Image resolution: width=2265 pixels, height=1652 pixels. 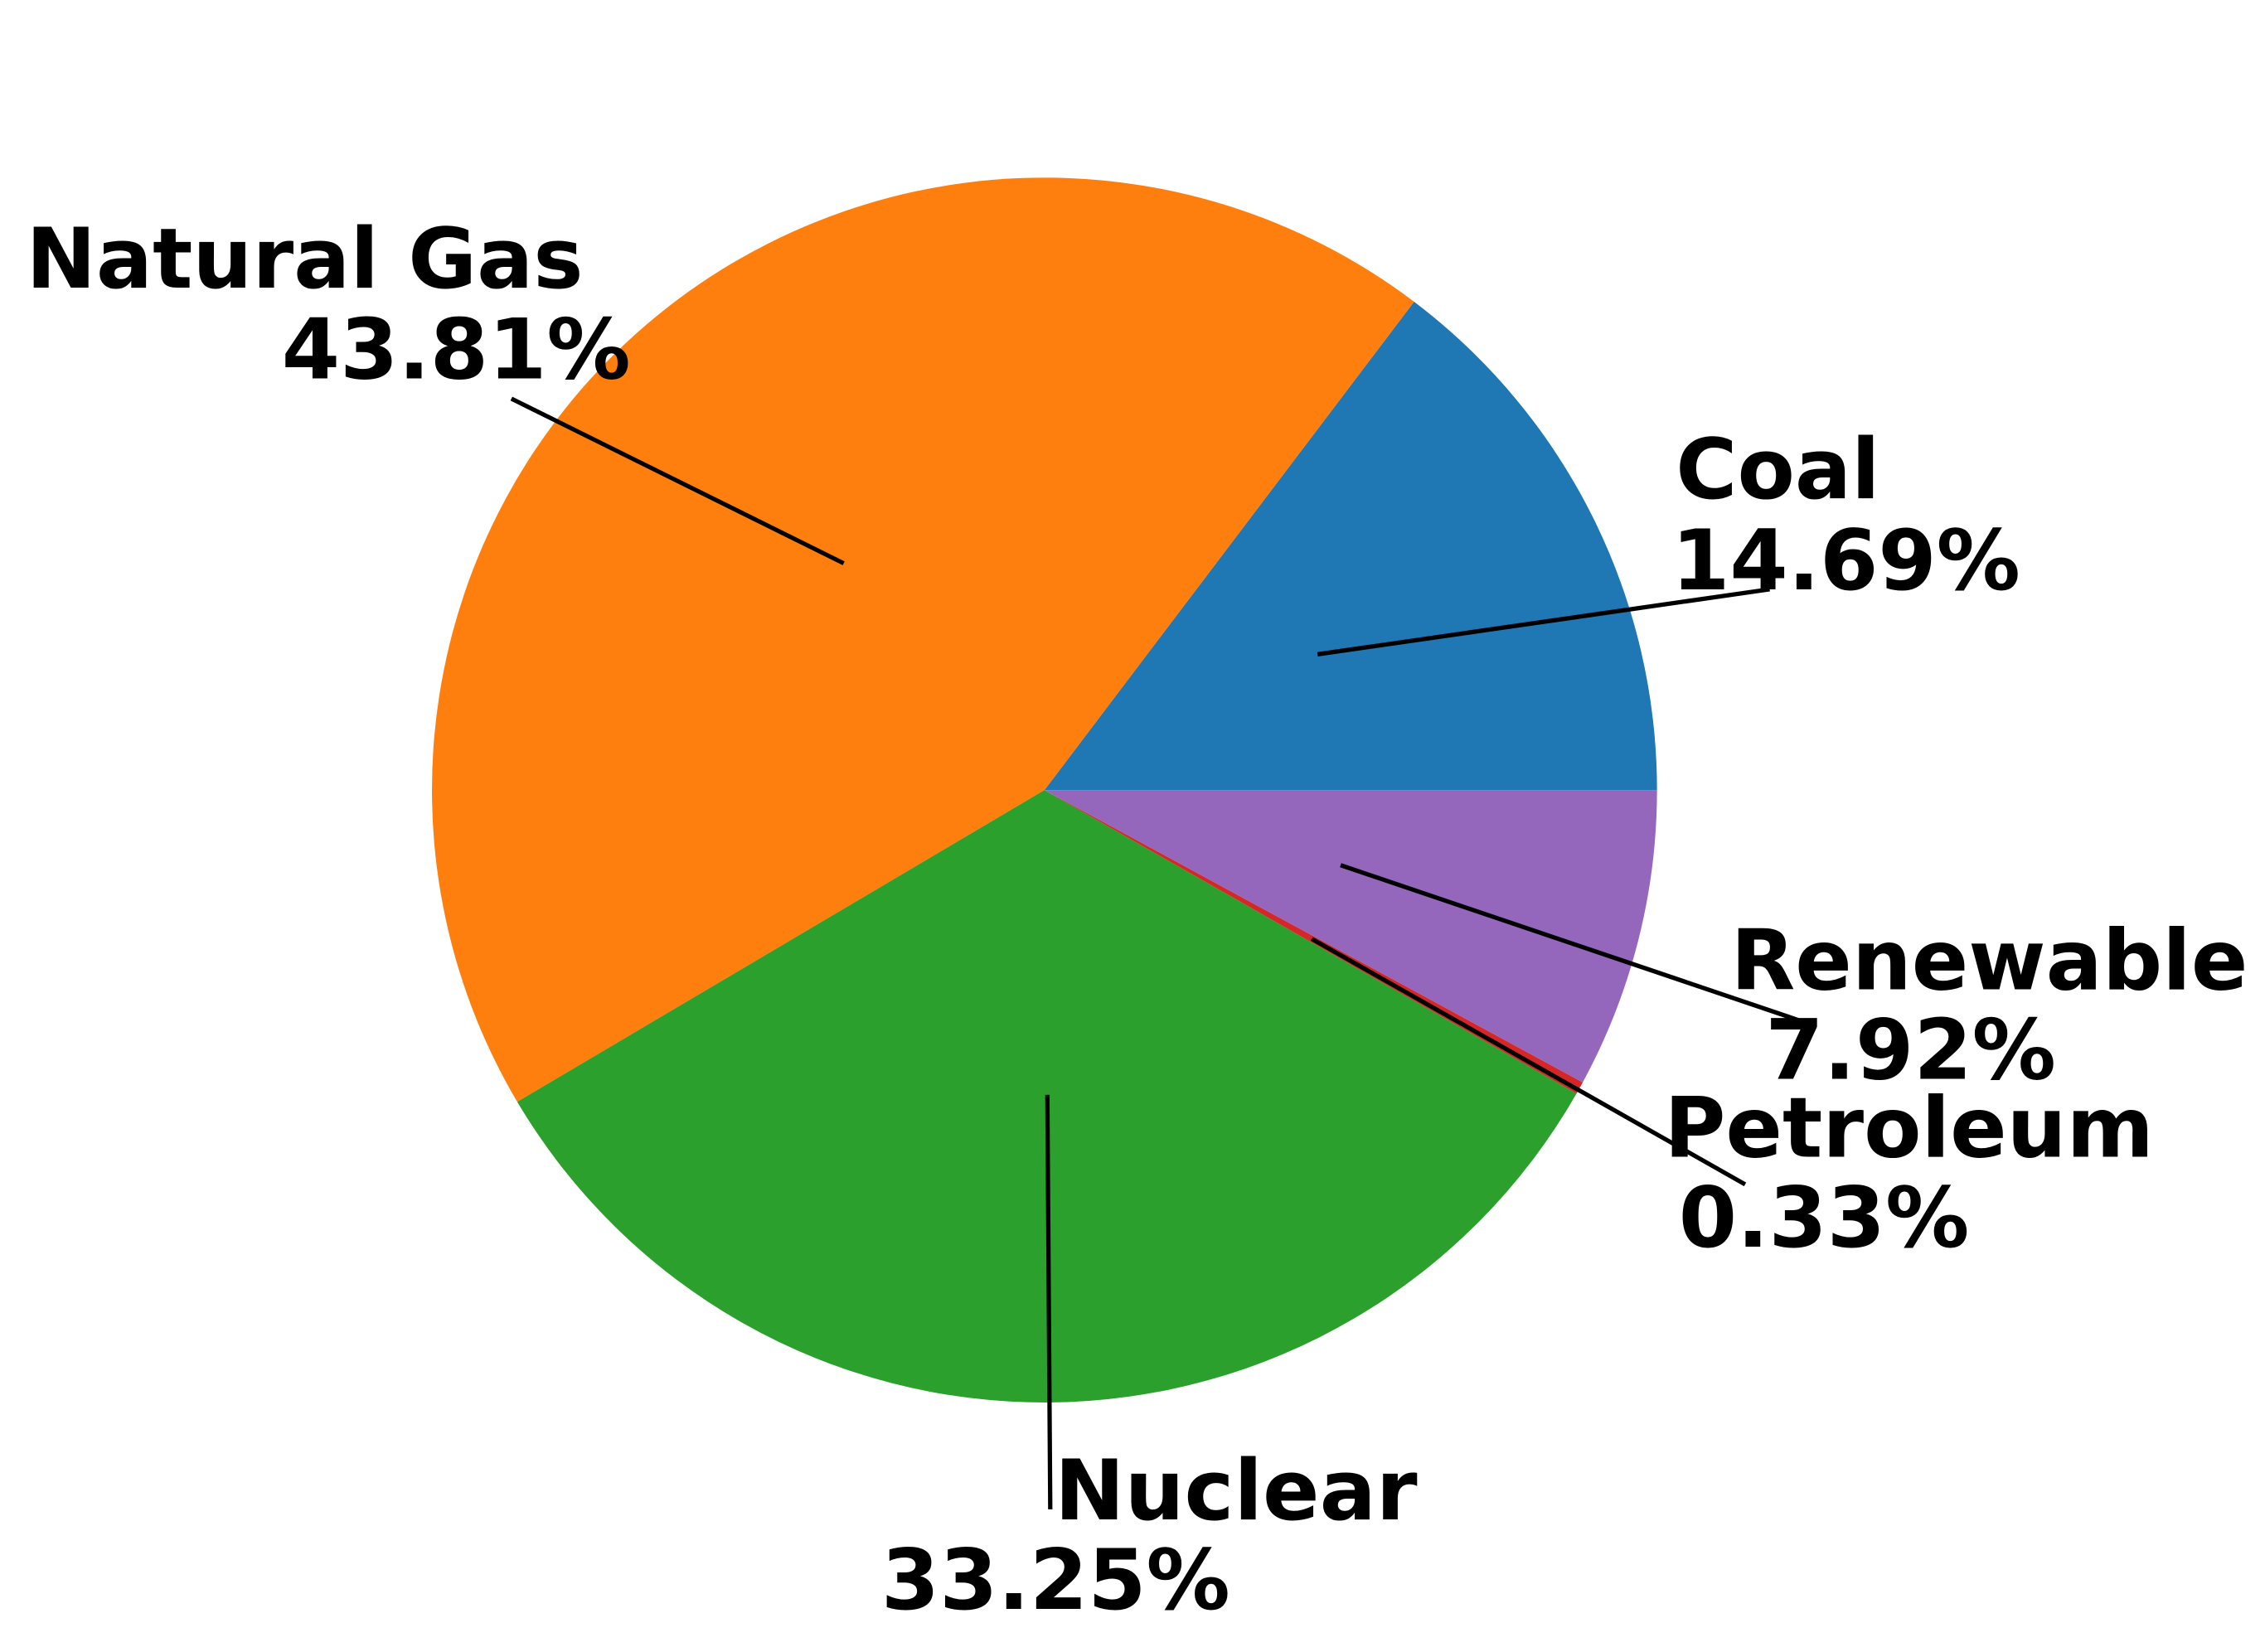 I want to click on value-label: 7.92%, so click(x=1910, y=1050).